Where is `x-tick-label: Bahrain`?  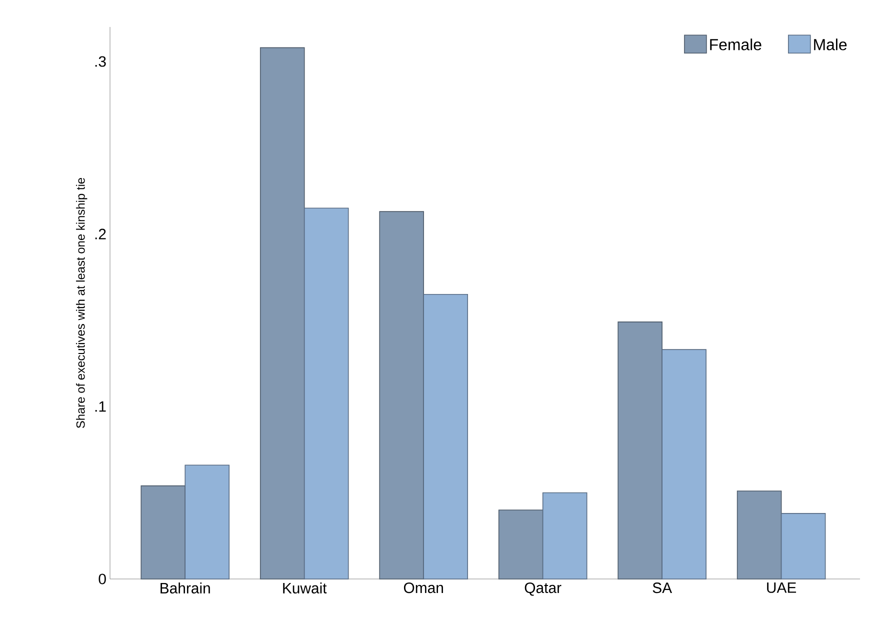
x-tick-label: Bahrain is located at coordinates (185, 588).